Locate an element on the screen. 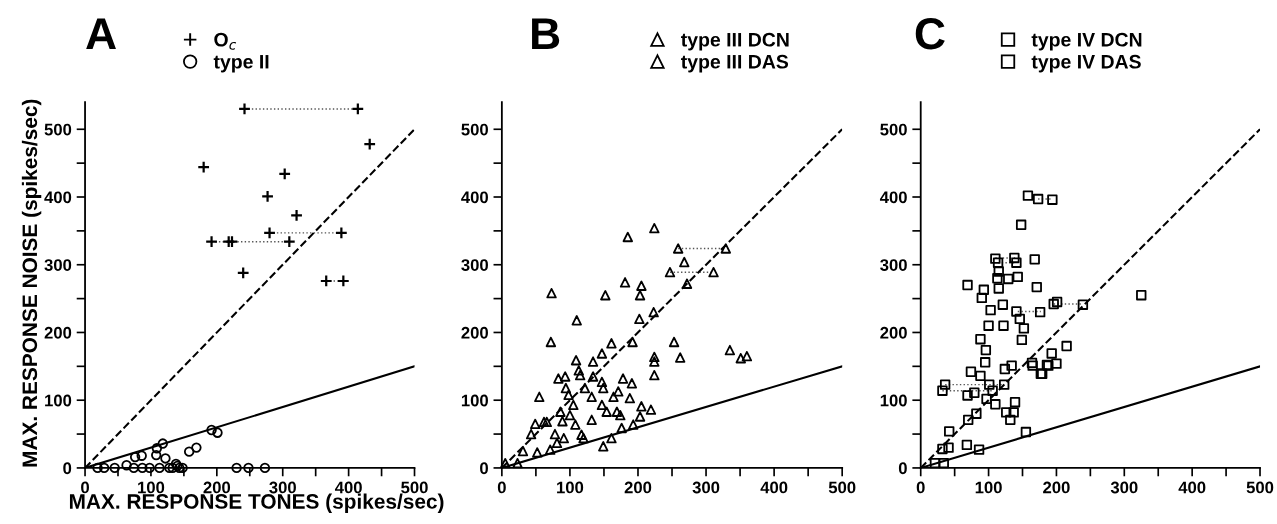 The width and height of the screenshot is (1277, 524). x-axis-title: MAX. RESPONSE TONES (spikes/sec) is located at coordinates (256, 503).